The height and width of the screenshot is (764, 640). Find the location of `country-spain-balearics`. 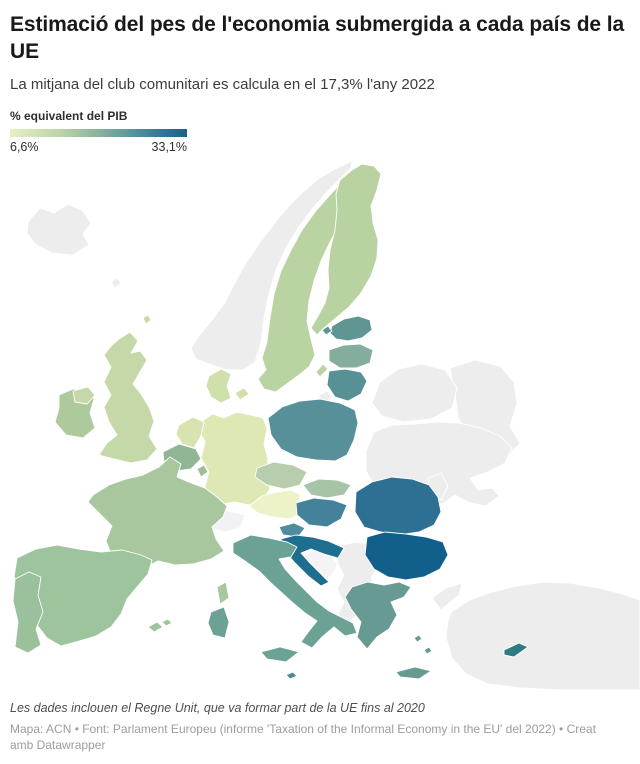

country-spain-balearics is located at coordinates (155, 627).